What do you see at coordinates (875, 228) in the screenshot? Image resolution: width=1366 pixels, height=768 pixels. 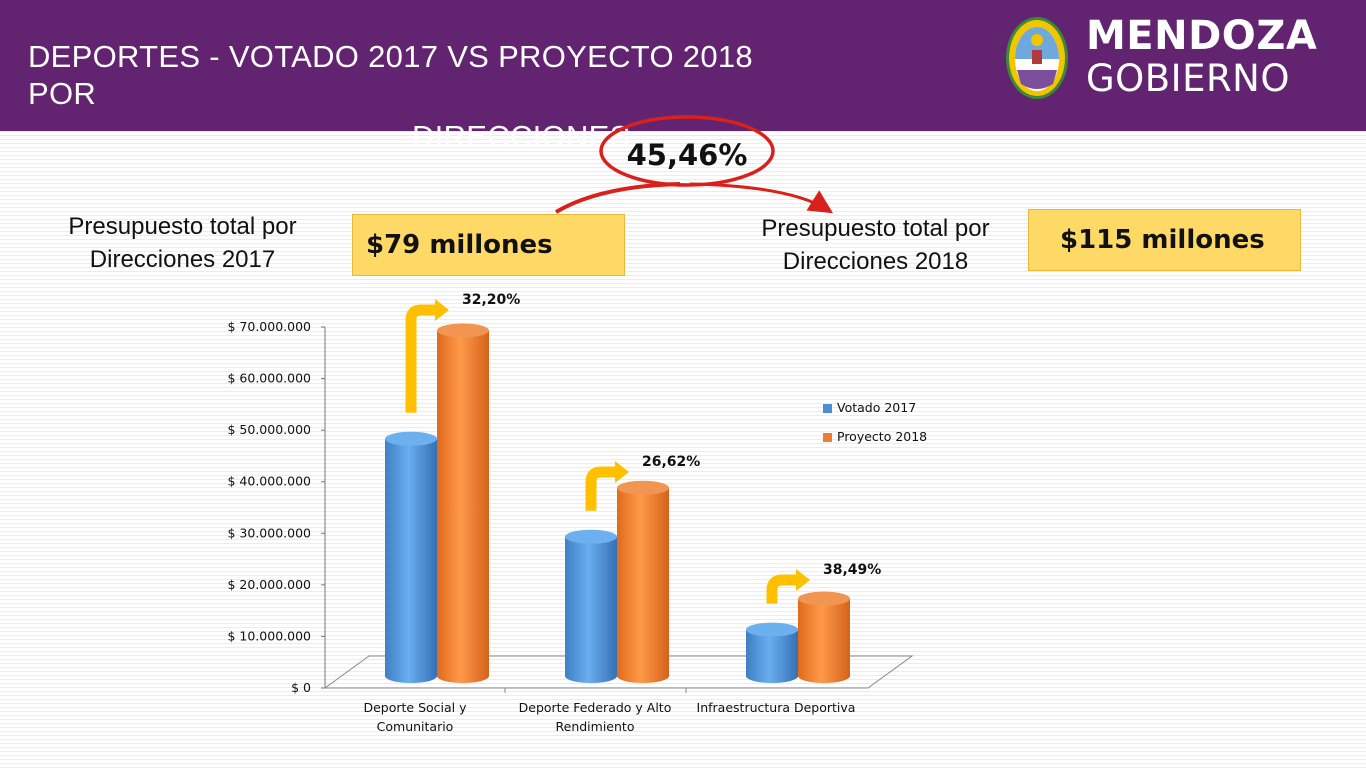 I see `label-2018-line-1: Presupuesto total por` at bounding box center [875, 228].